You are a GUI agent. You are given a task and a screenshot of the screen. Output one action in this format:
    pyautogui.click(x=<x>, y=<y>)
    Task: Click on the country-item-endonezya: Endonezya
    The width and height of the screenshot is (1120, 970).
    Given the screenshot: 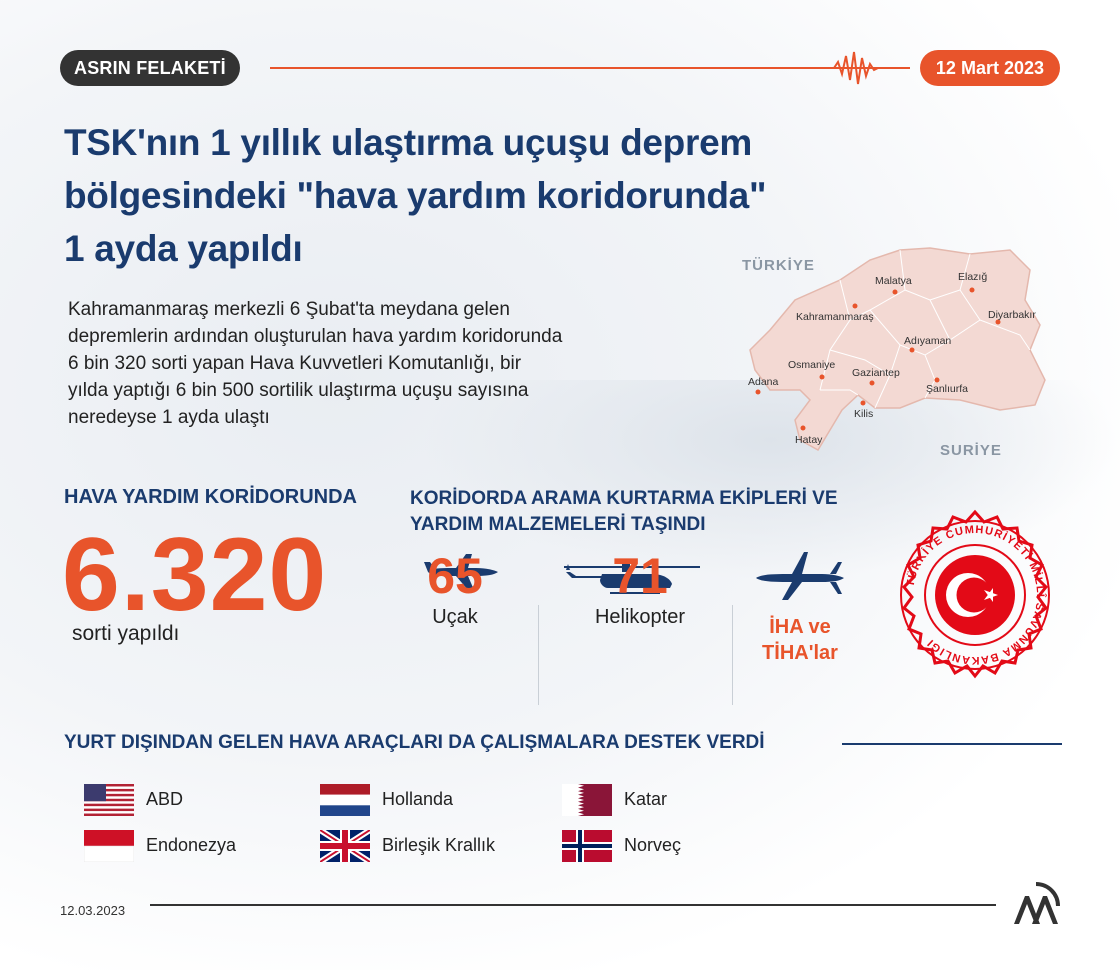 What is the action you would take?
    pyautogui.click(x=184, y=846)
    